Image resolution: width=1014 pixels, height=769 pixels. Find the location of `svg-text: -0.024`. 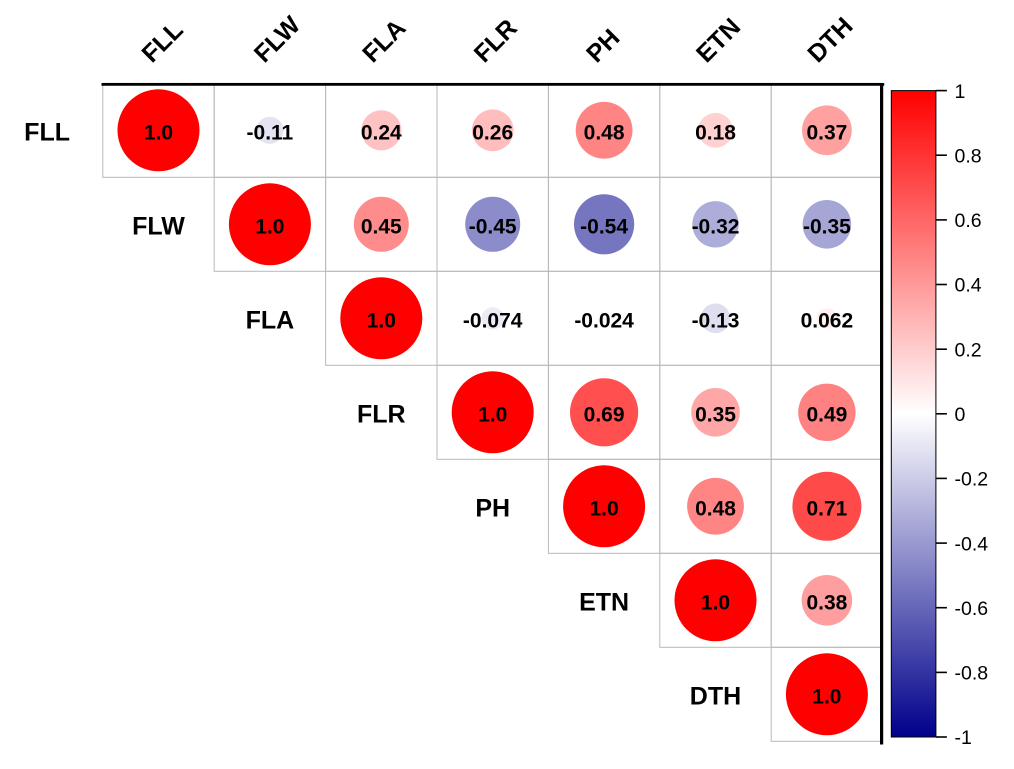

svg-text: -0.024 is located at coordinates (604, 321).